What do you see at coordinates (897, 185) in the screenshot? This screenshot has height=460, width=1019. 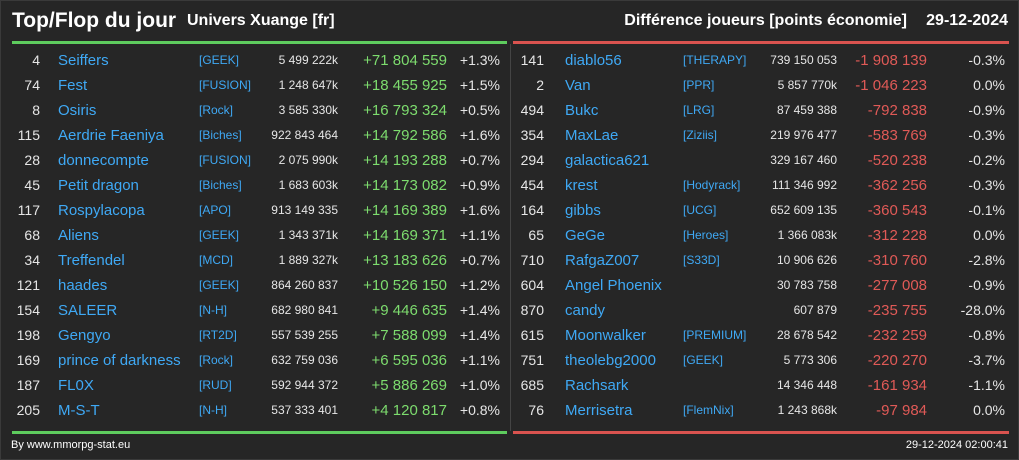 I see `points-difference: -362 256` at bounding box center [897, 185].